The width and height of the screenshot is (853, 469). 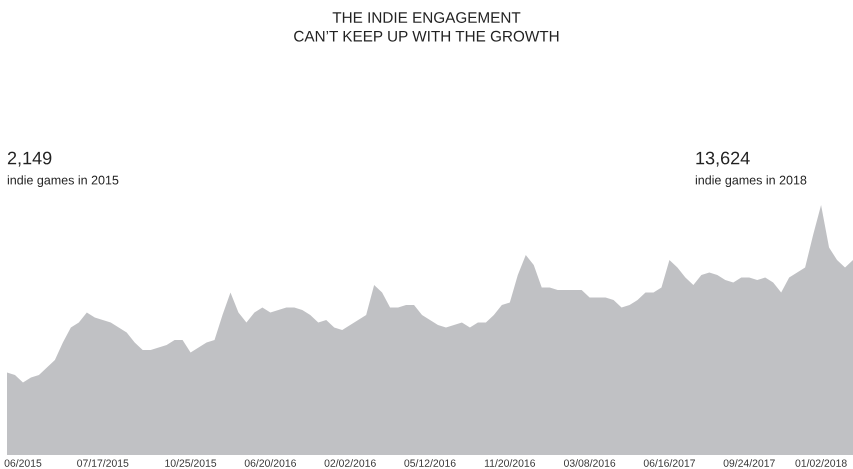 What do you see at coordinates (23, 463) in the screenshot?
I see `x-tick-label: 06/2015` at bounding box center [23, 463].